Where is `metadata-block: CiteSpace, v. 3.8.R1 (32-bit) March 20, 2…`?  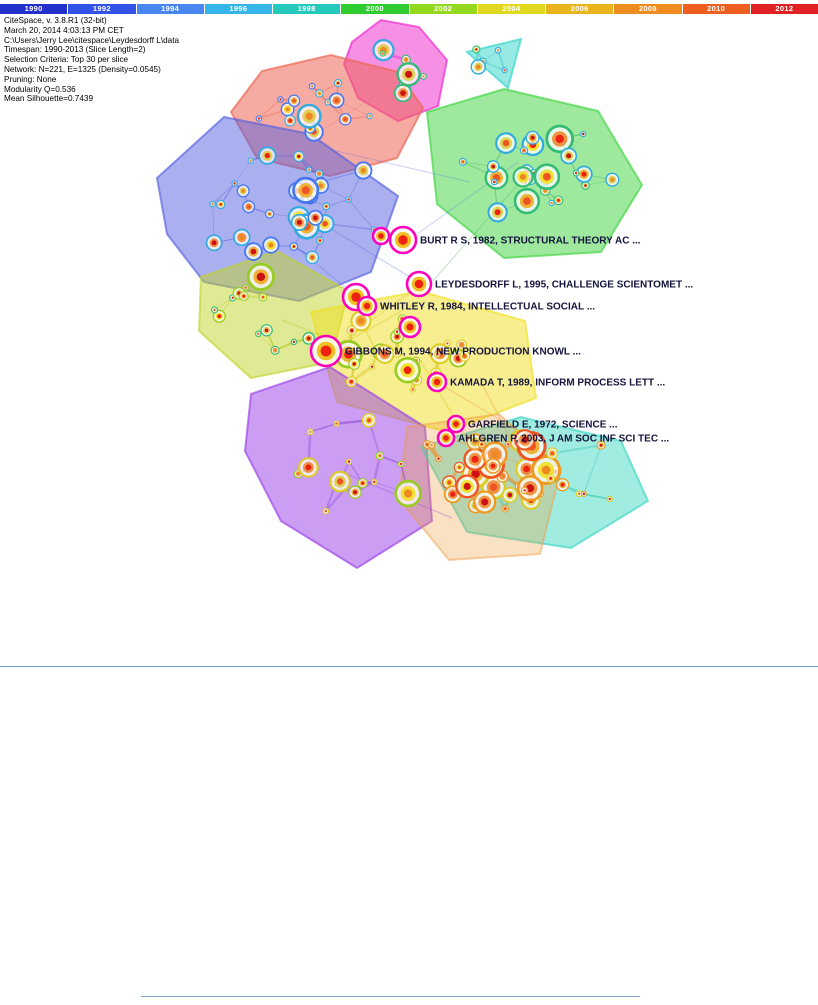 metadata-block: CiteSpace, v. 3.8.R1 (32-bit) March 20, 2… is located at coordinates (91, 60).